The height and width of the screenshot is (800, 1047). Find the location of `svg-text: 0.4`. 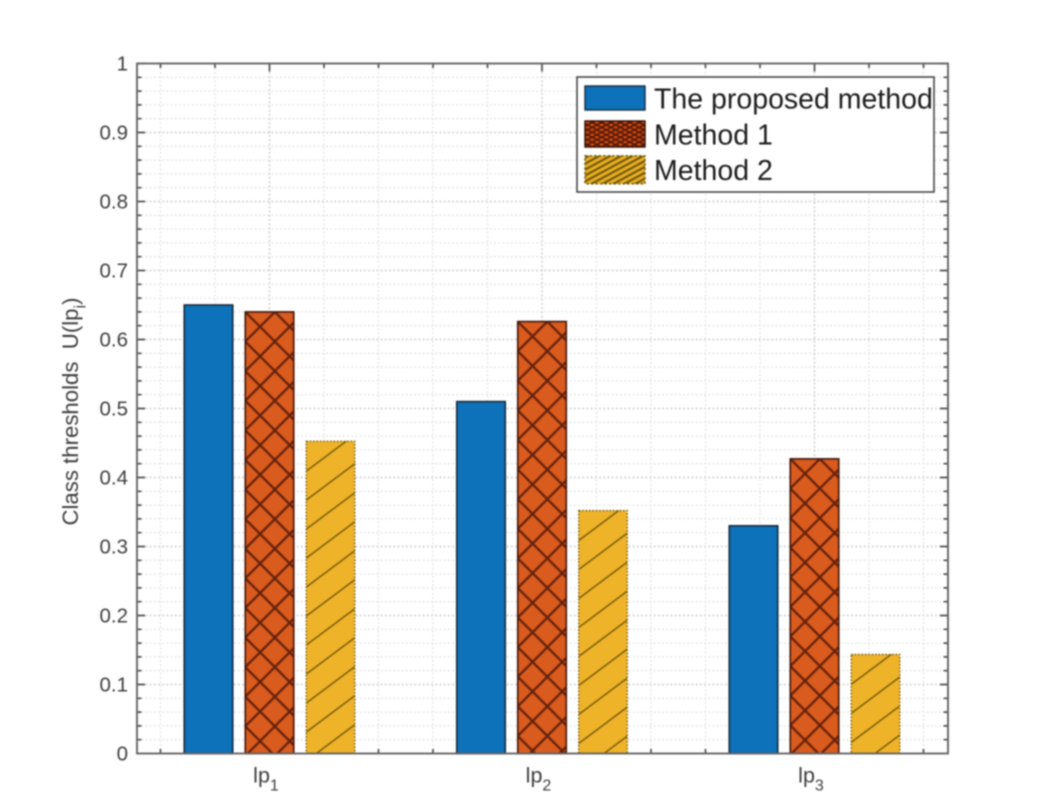

svg-text: 0.4 is located at coordinates (114, 478).